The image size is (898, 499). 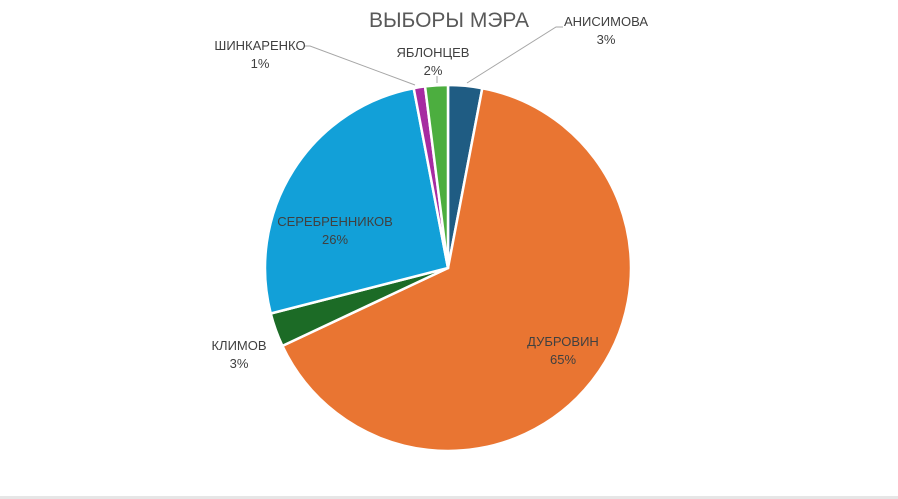 What do you see at coordinates (360, 65) in the screenshot?
I see `leader-line-shinkarenko` at bounding box center [360, 65].